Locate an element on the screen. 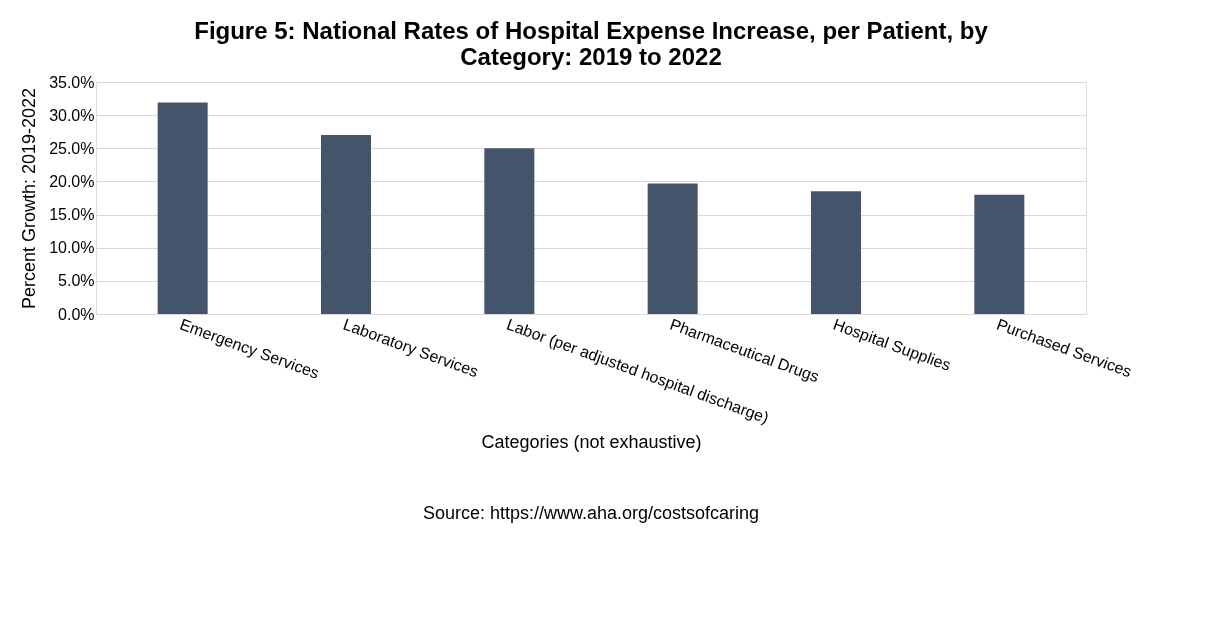  y-axis-title: Percent Growth: 2019-2022 is located at coordinates (29, 198).